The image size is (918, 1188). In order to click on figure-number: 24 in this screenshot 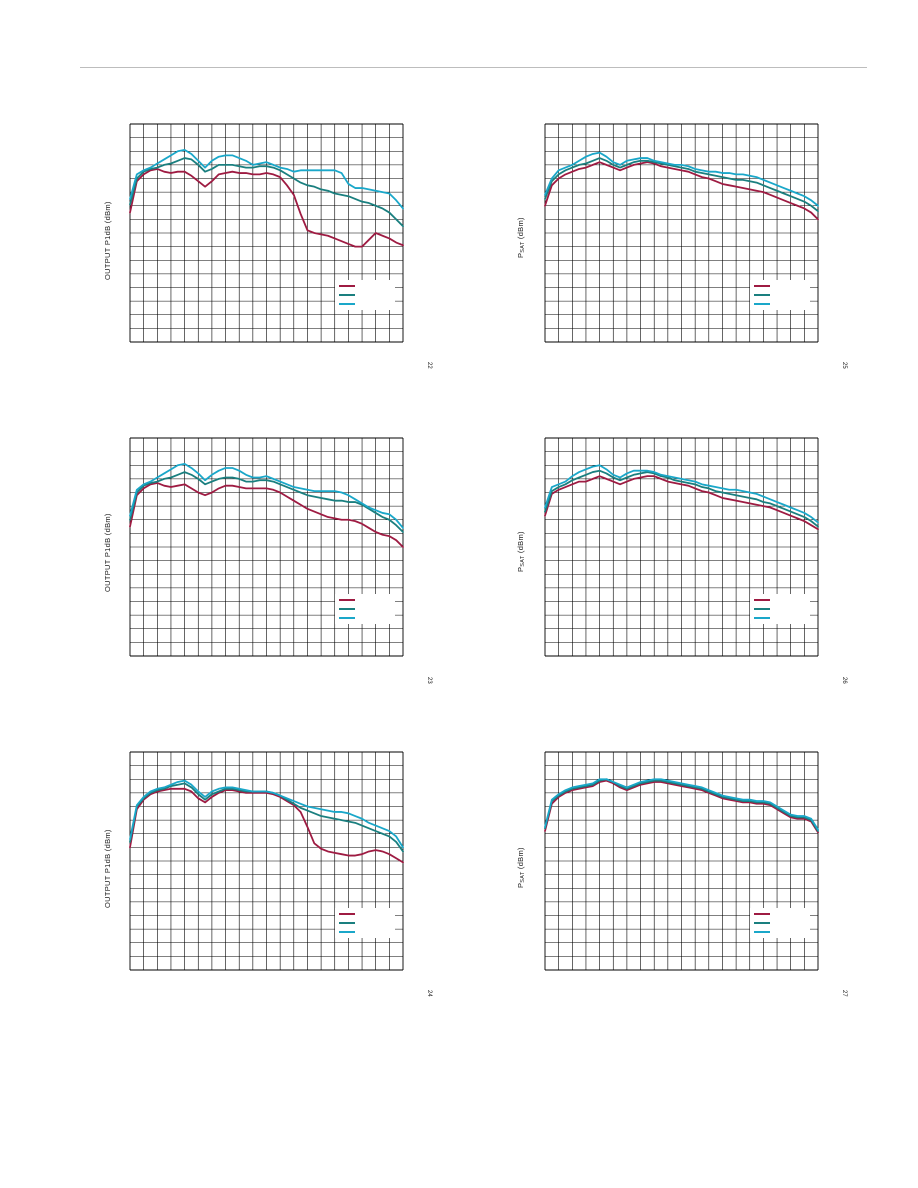, I will do `click(429, 993)`.